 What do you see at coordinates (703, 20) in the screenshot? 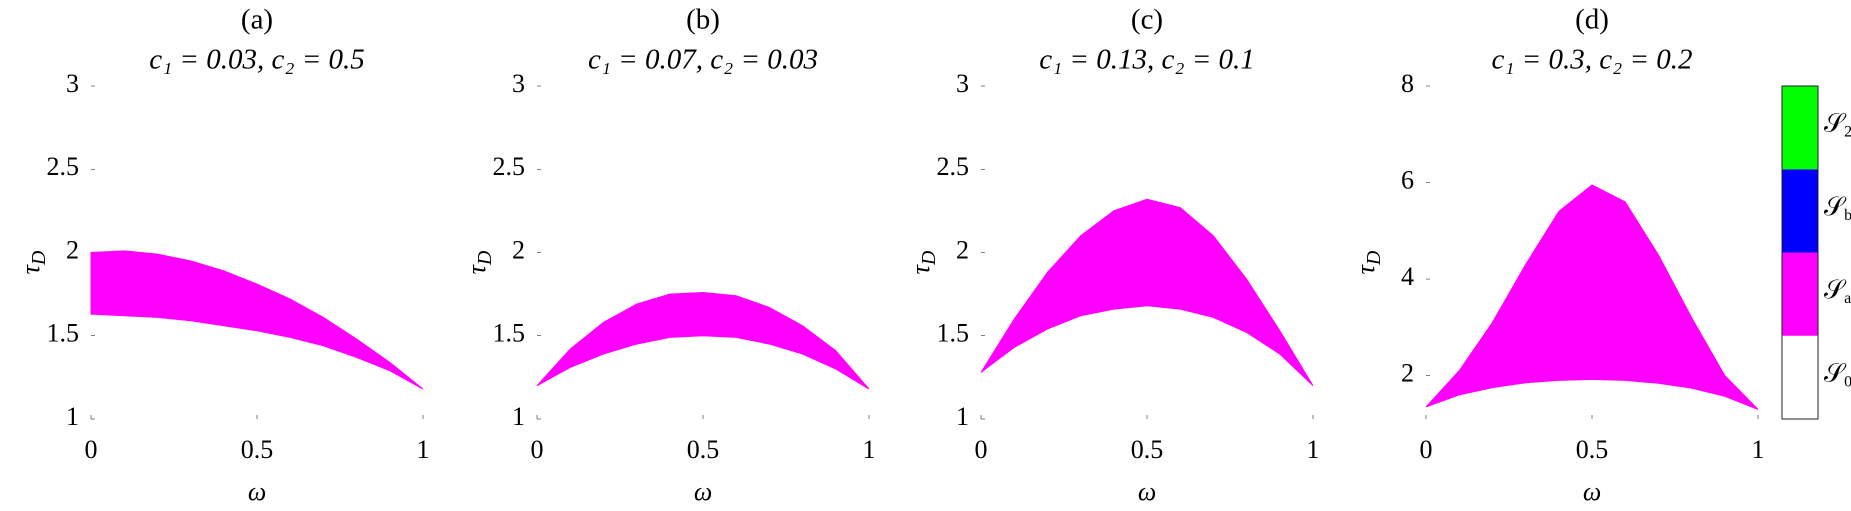
I see `panel-label: (b)` at bounding box center [703, 20].